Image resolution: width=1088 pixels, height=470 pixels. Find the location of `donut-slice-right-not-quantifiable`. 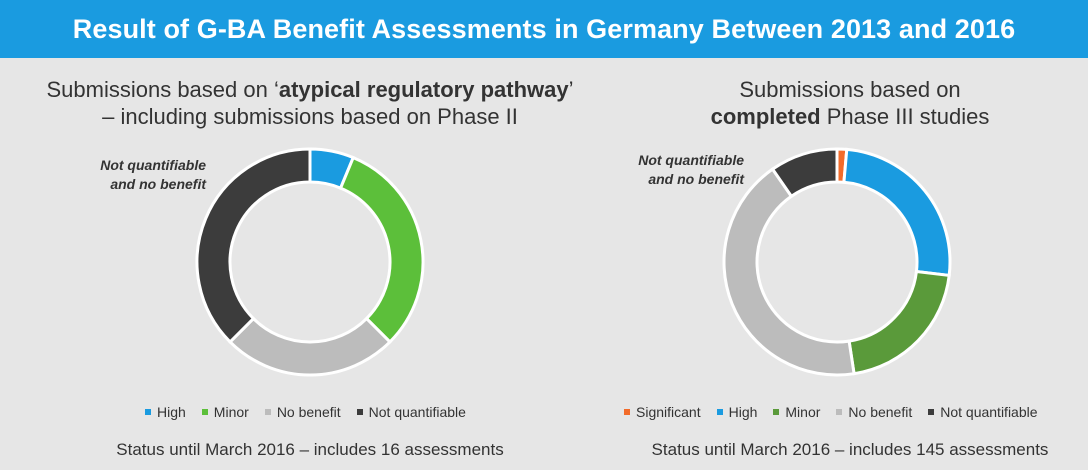

donut-slice-right-not-quantifiable is located at coordinates (804, 173).